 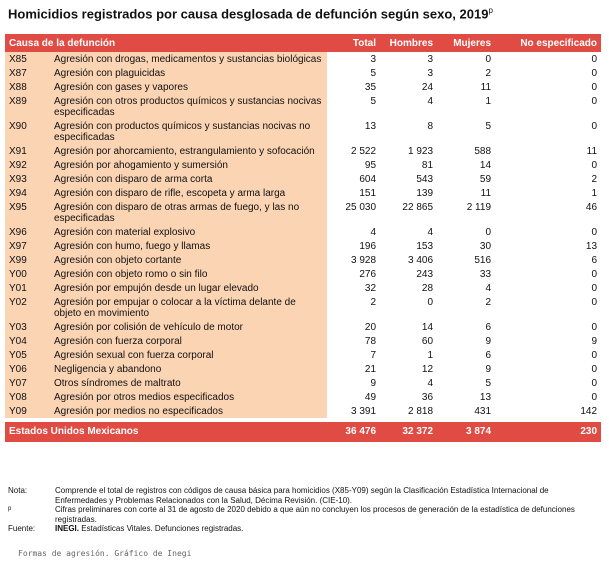 What do you see at coordinates (488, 355) in the screenshot?
I see `women: 6` at bounding box center [488, 355].